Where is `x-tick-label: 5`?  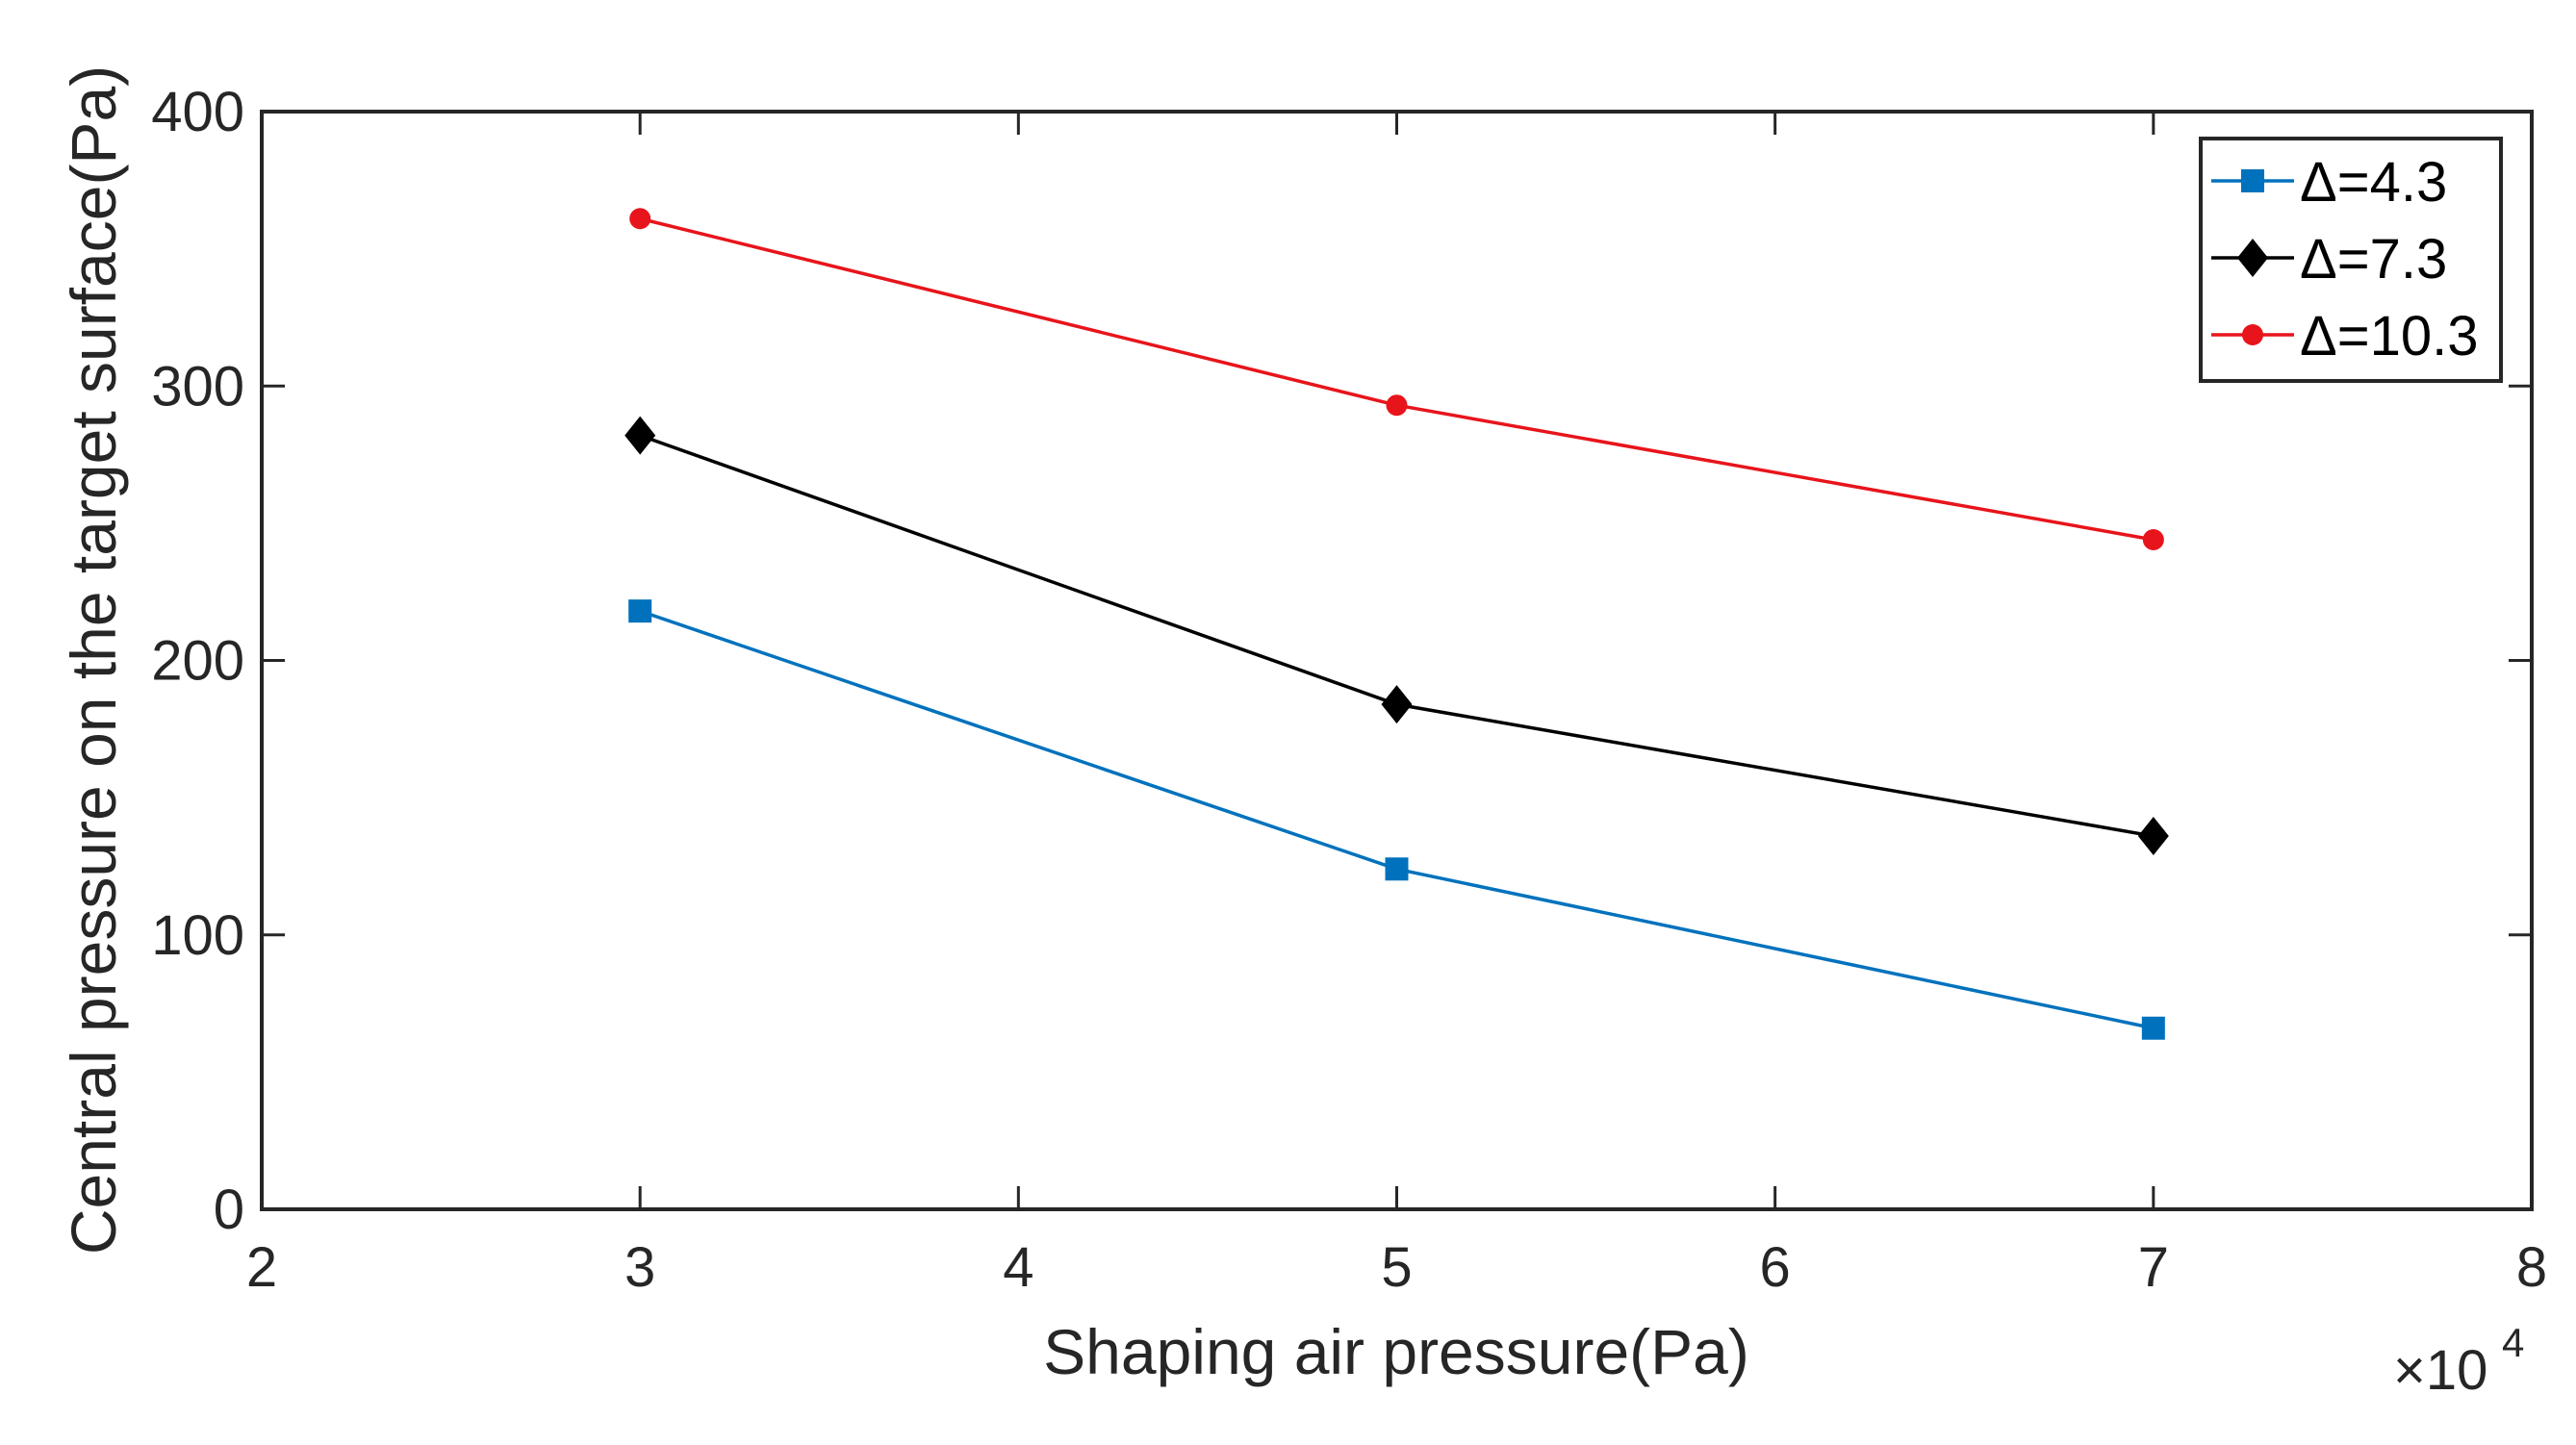
x-tick-label: 5 is located at coordinates (1396, 1267).